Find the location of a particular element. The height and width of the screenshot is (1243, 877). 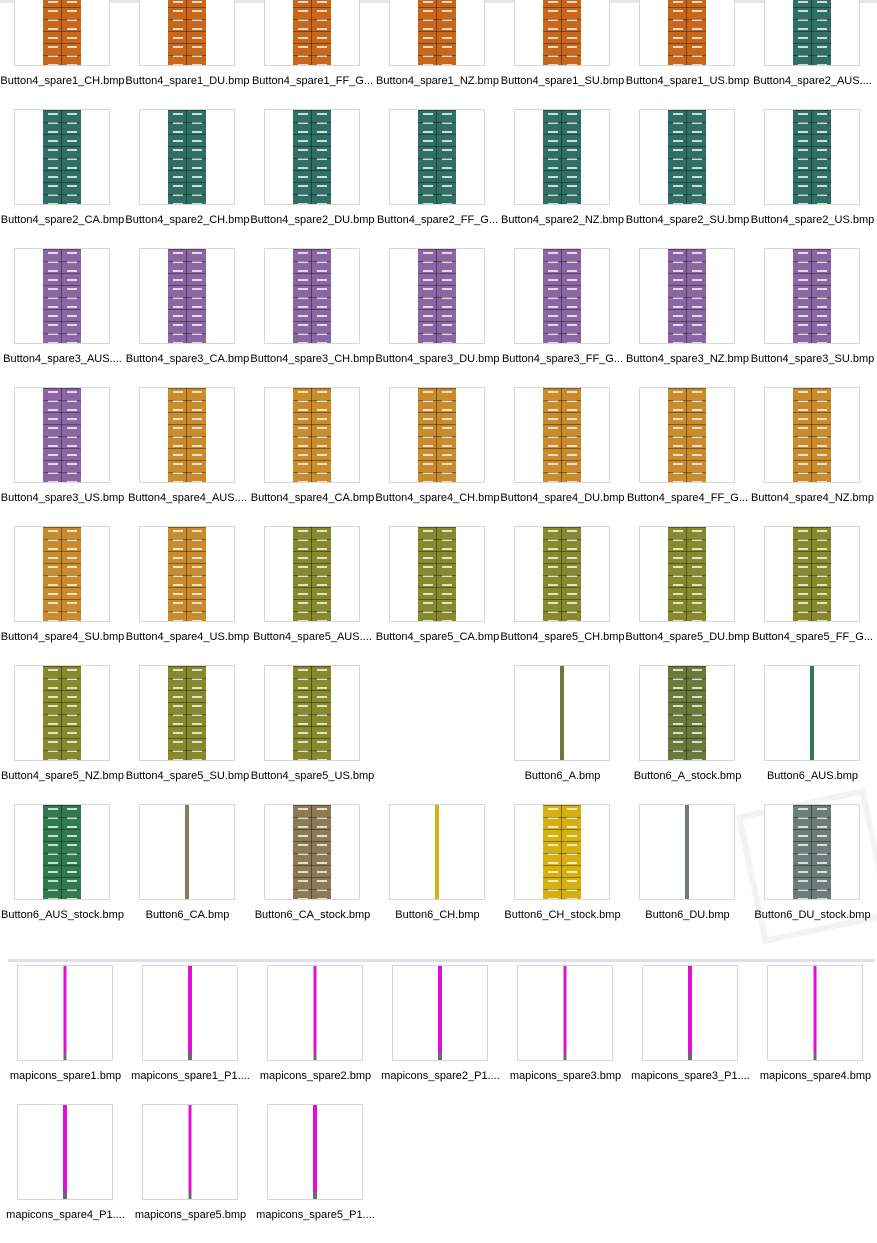

file-item: Button6_DU_stock.bmp is located at coordinates (812, 873).